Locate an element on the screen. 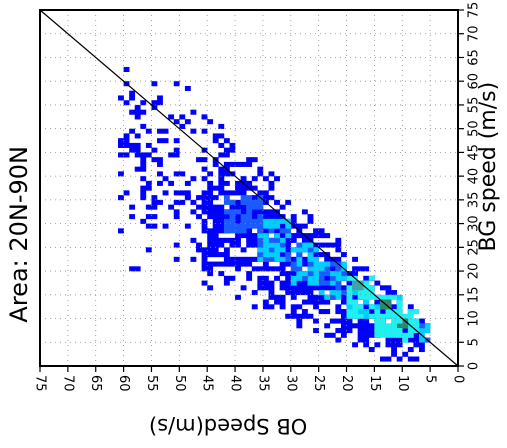 This screenshot has width=507, height=448. y-tick-label: 10 is located at coordinates (474, 318).